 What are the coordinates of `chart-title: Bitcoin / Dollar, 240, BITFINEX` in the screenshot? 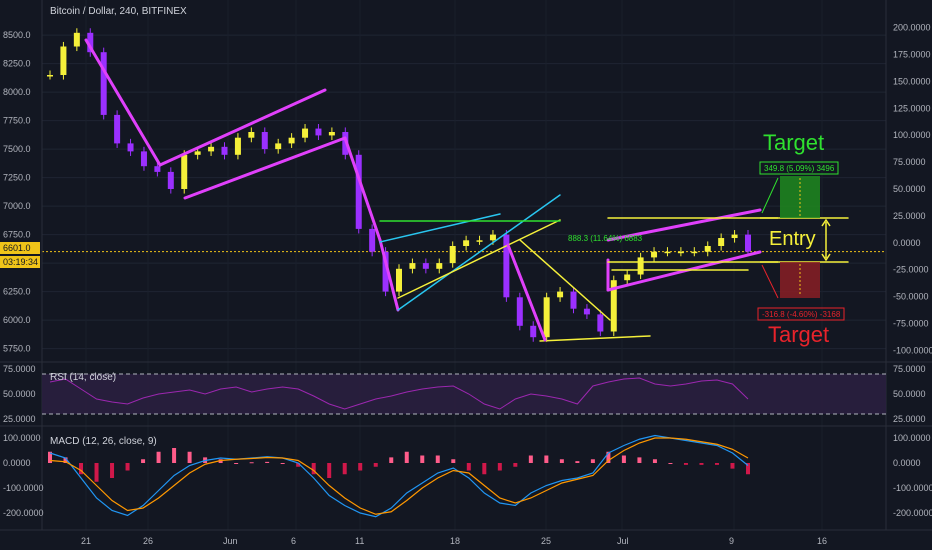 It's located at (118, 11).